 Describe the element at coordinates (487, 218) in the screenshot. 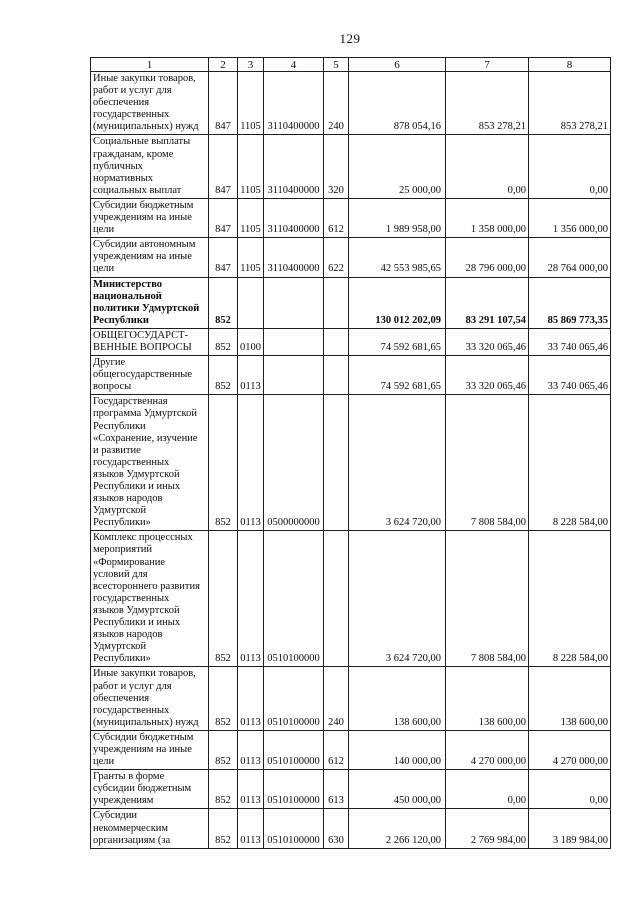

I see `amount-col7: 1 358 000,00` at that location.